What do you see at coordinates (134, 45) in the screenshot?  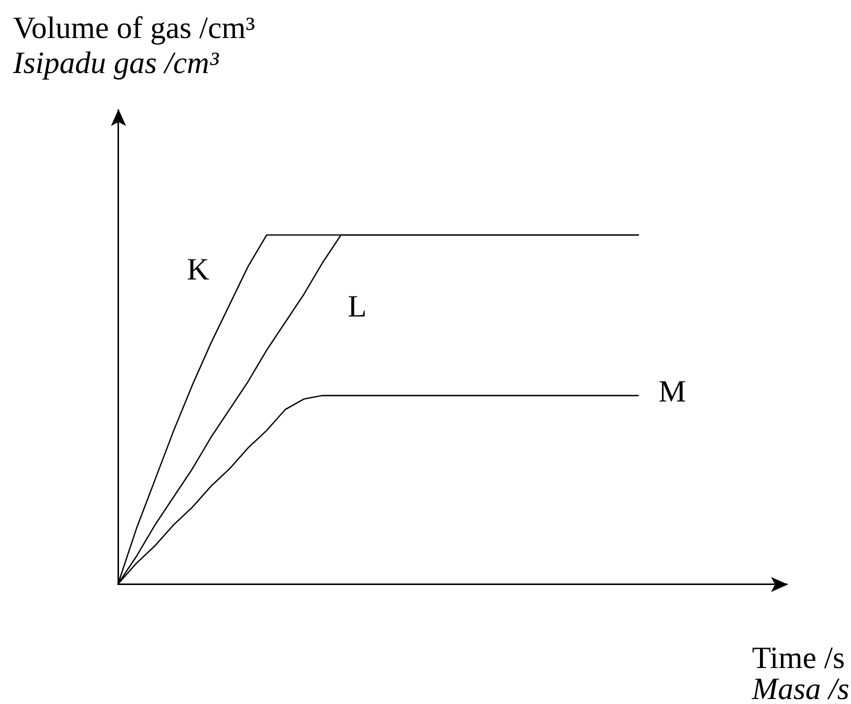 I see `y-axis-title: Volume of gas /cm³ Isipadu gas /cm³` at bounding box center [134, 45].